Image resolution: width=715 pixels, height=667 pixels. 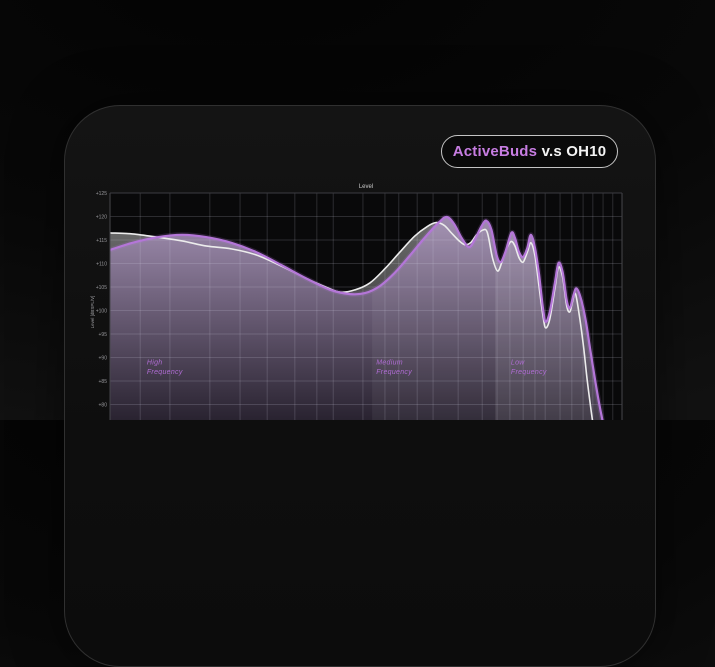 I want to click on y-tick-labels: +125 +120 +115 +110 +105 +100 +95 +90 +85 +80, so click(x=101, y=299).